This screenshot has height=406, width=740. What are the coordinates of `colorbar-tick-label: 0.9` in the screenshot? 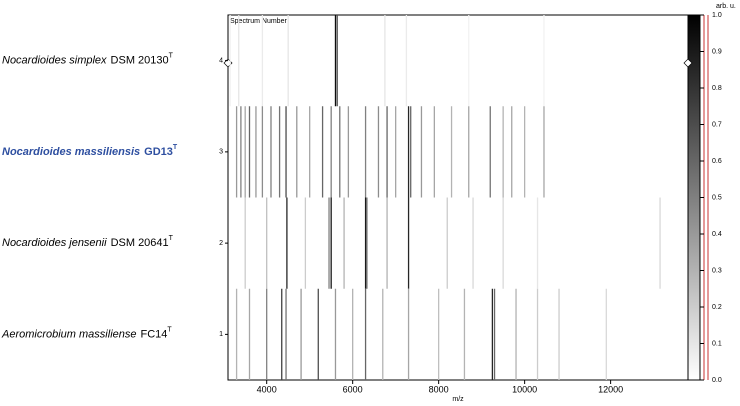 It's located at (717, 51).